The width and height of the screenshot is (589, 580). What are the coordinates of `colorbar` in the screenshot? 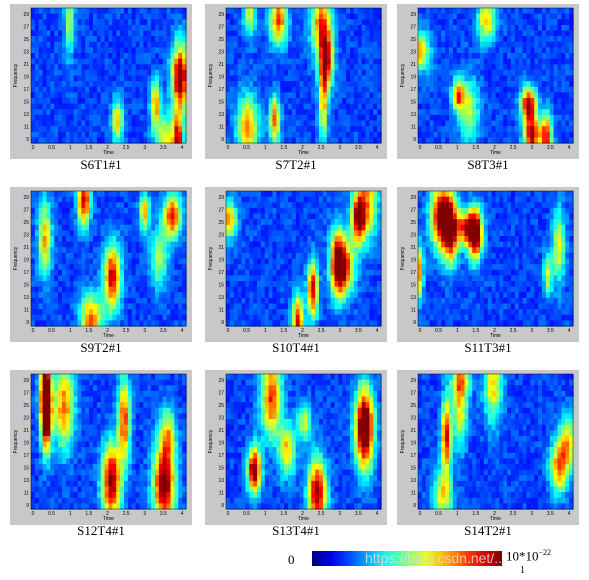 It's located at (407, 558).